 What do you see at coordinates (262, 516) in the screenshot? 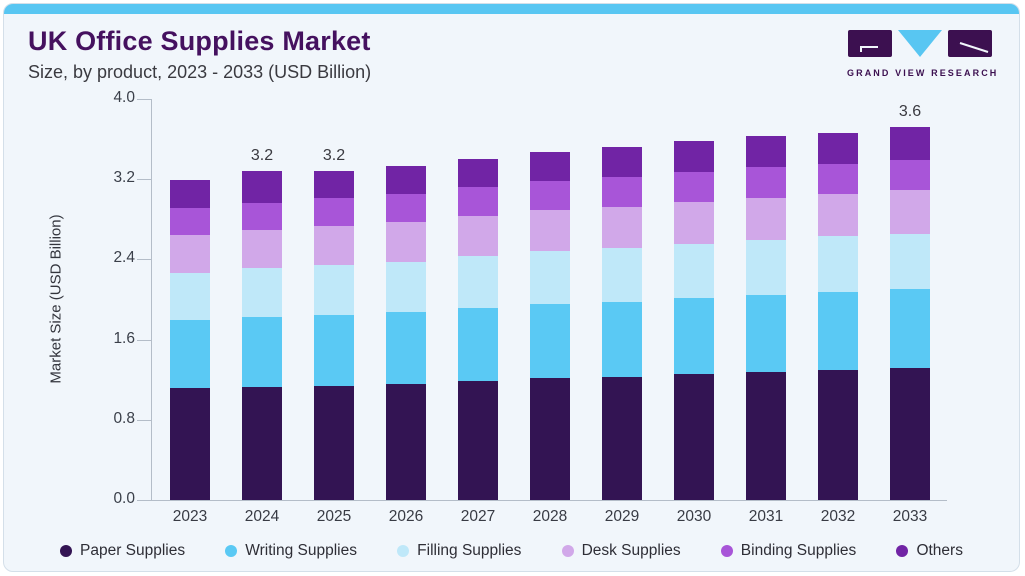
I see `x-tick-label: 2024` at bounding box center [262, 516].